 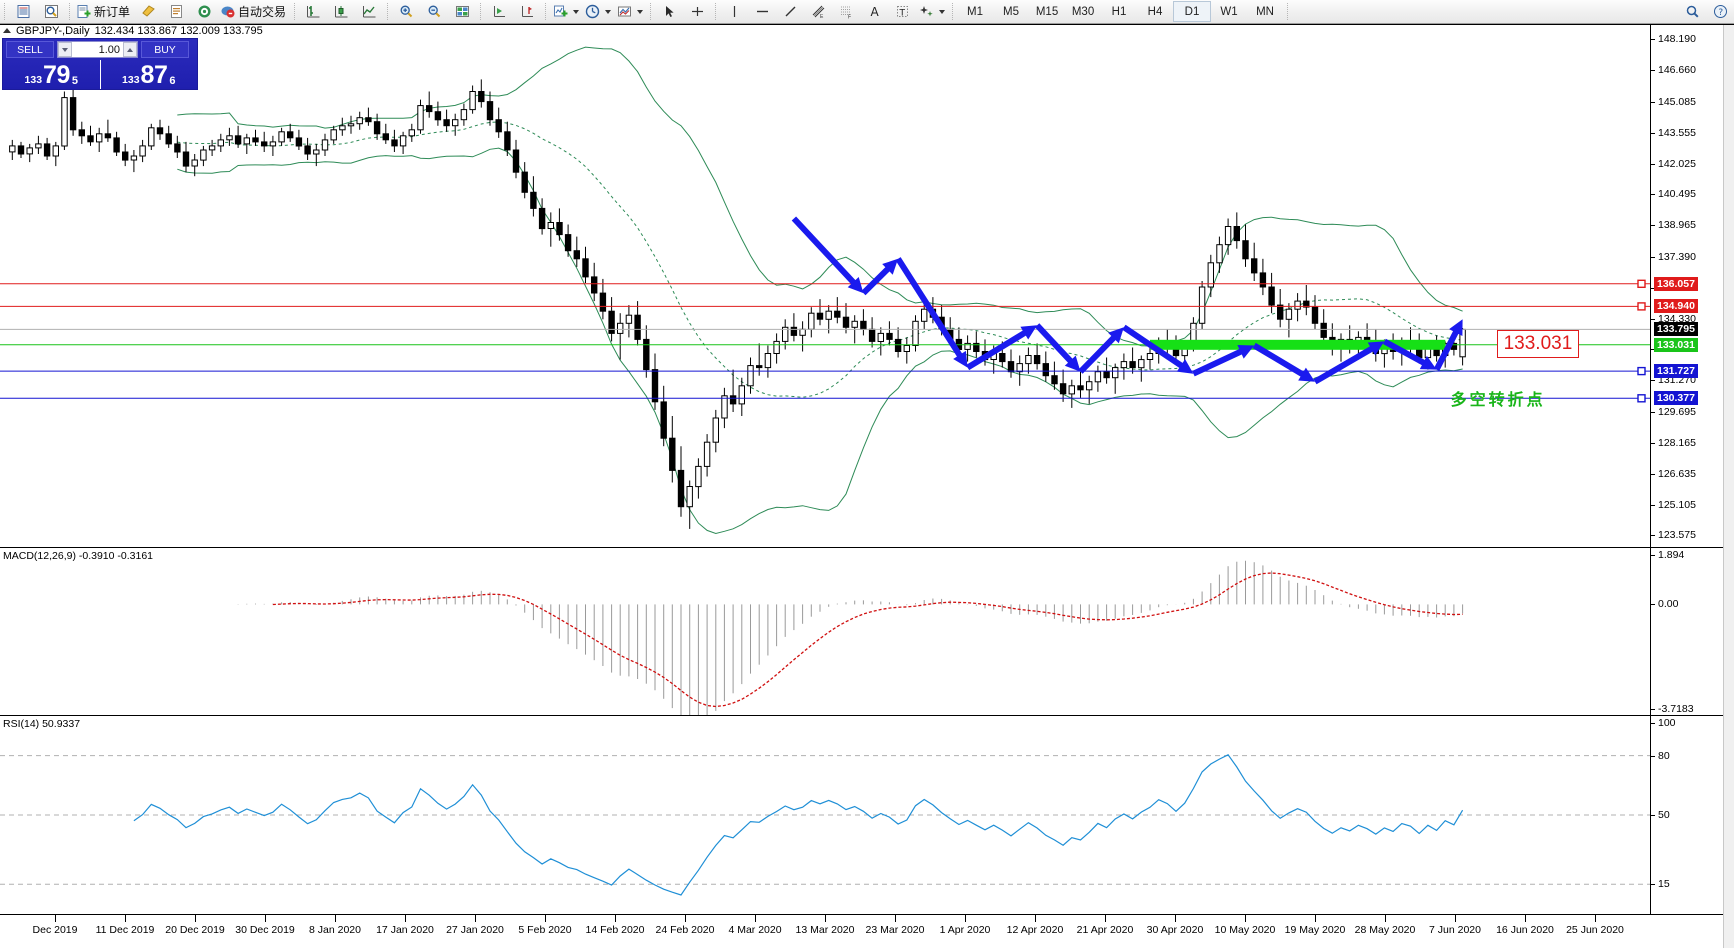 What do you see at coordinates (1245, 930) in the screenshot?
I see `time-label: 10 May 2020` at bounding box center [1245, 930].